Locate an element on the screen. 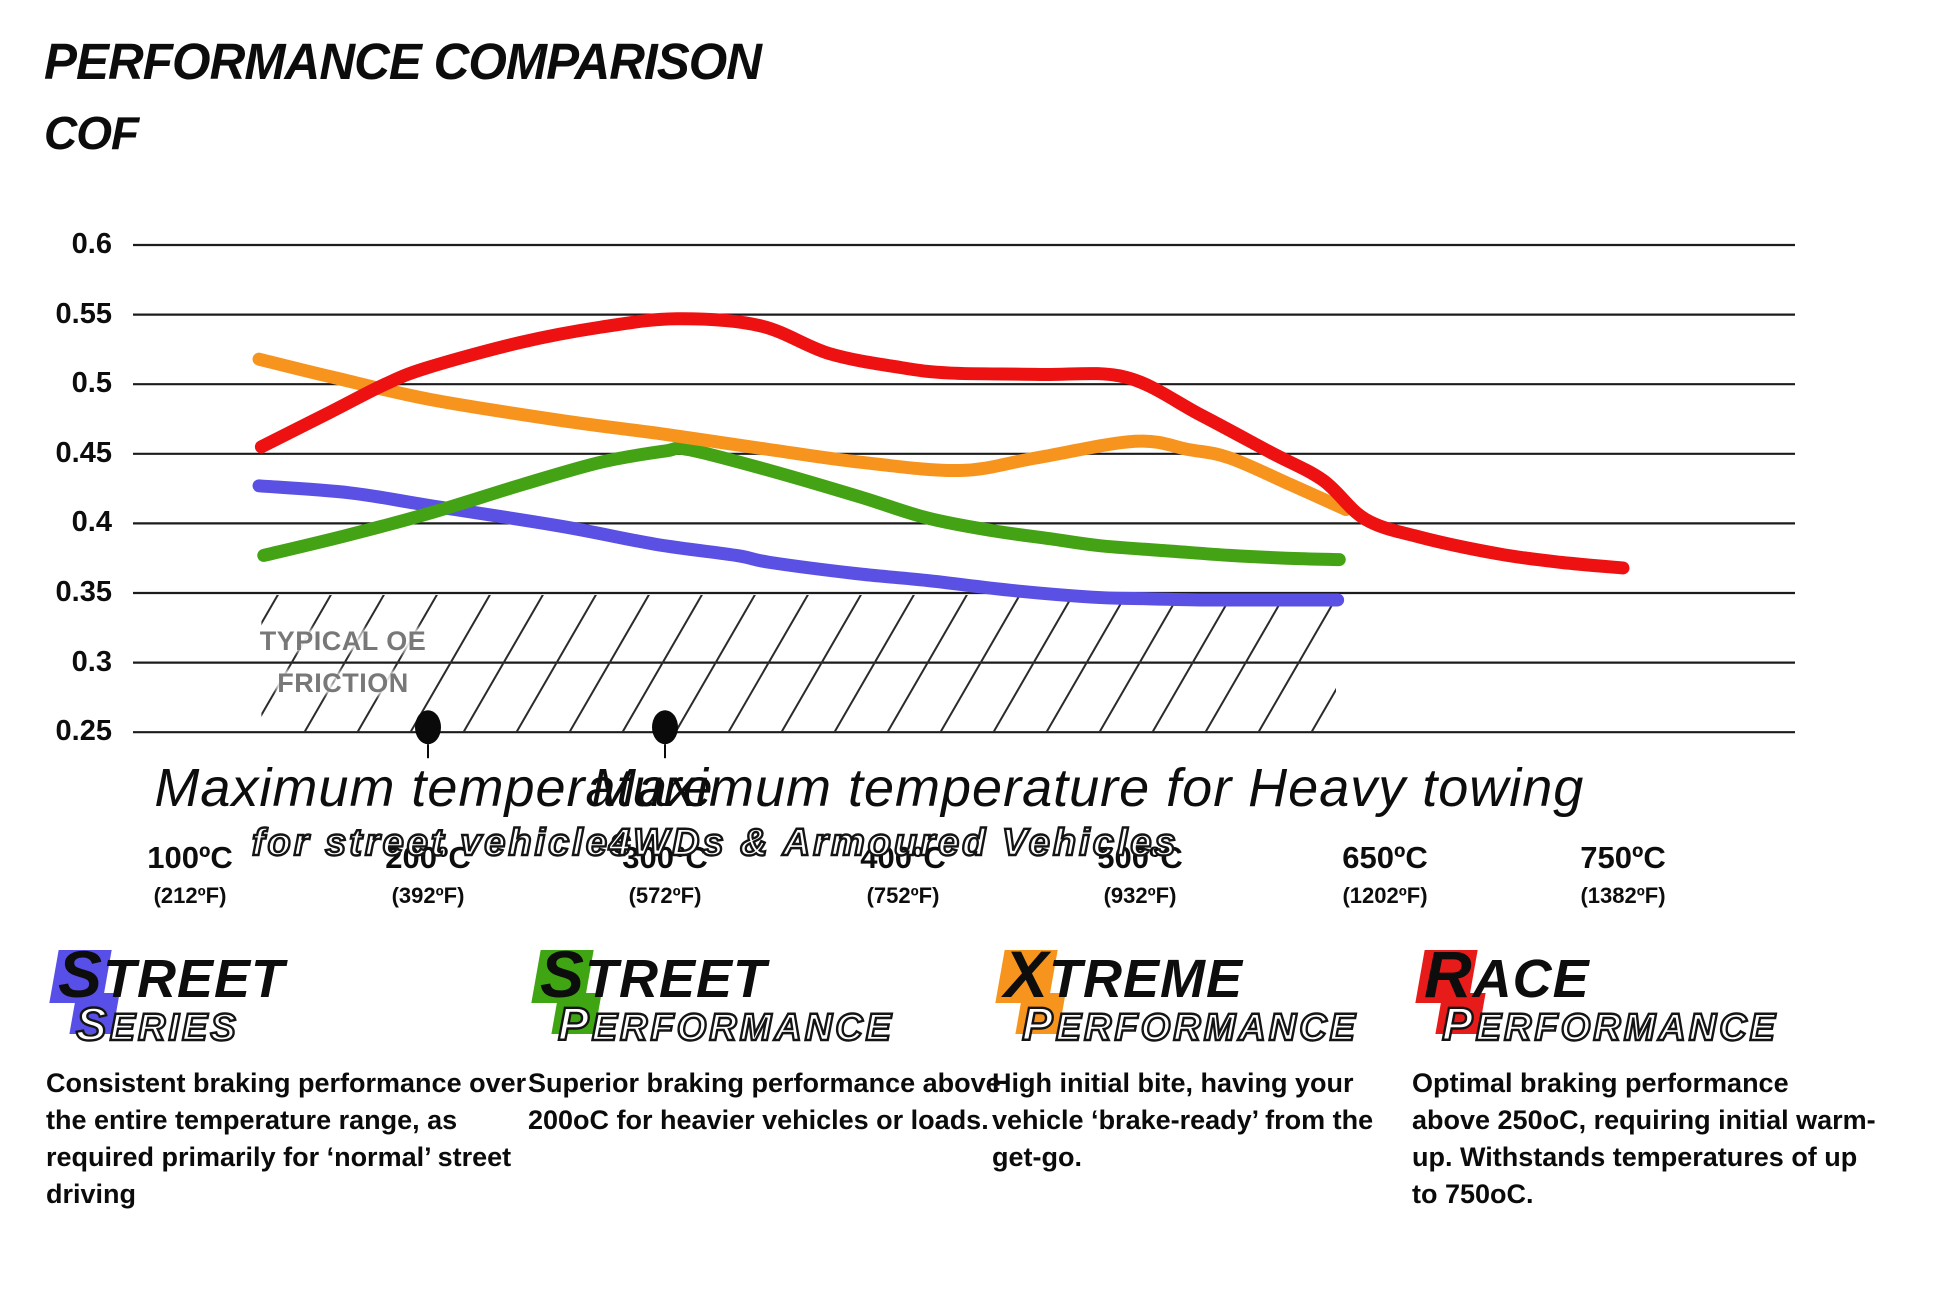  logo-word1: XTREME is located at coordinates (1124, 974).